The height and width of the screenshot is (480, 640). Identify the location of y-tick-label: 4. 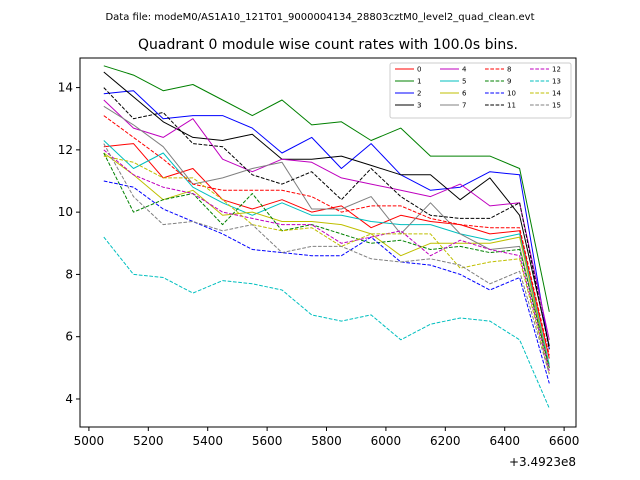
(69, 399).